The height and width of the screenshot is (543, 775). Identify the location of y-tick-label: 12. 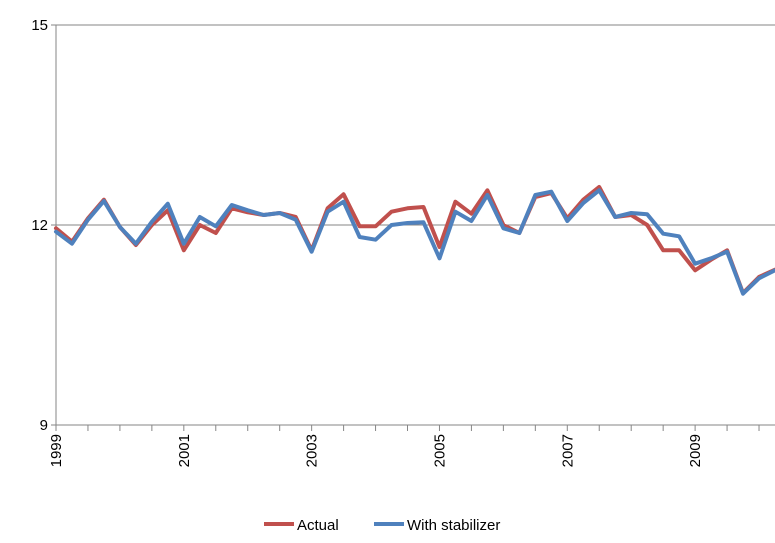
(39, 225).